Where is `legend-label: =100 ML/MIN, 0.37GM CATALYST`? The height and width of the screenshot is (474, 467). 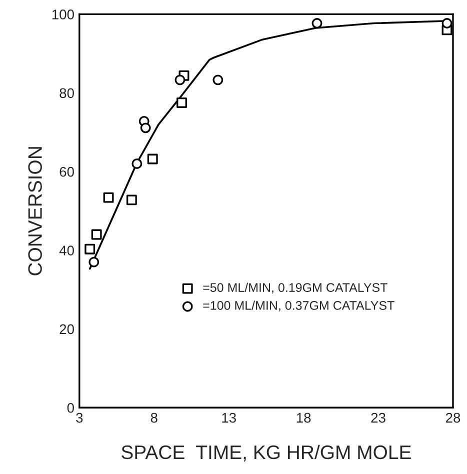
legend-label: =100 ML/MIN, 0.37GM CATALYST is located at coordinates (298, 306).